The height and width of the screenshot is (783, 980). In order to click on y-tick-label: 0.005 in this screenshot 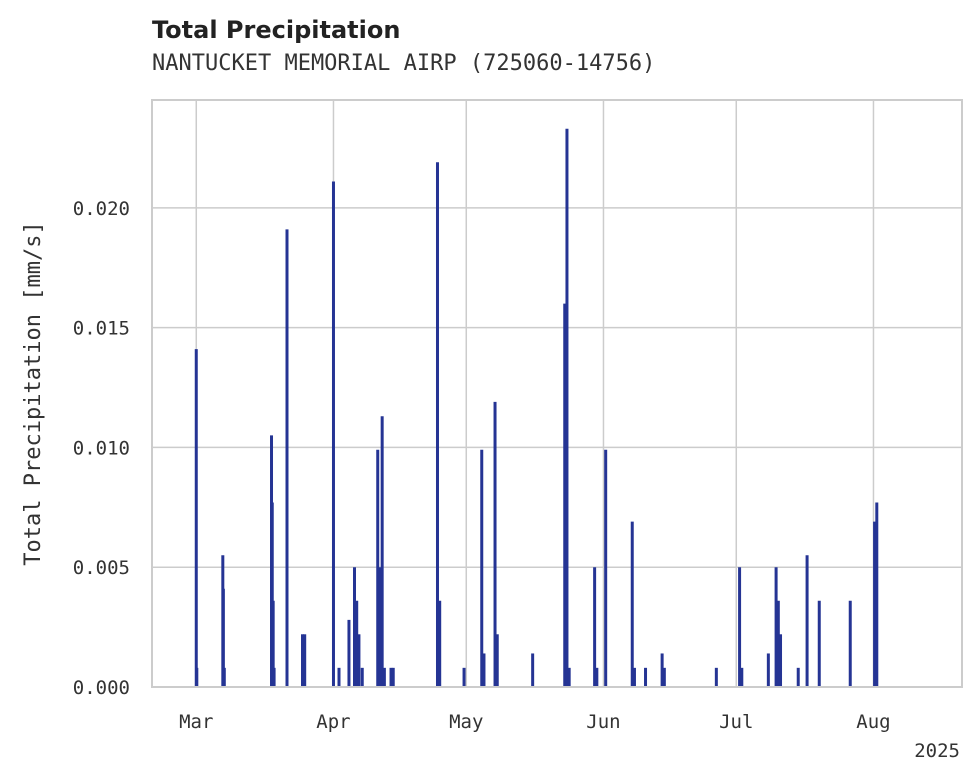, I will do `click(101, 568)`.